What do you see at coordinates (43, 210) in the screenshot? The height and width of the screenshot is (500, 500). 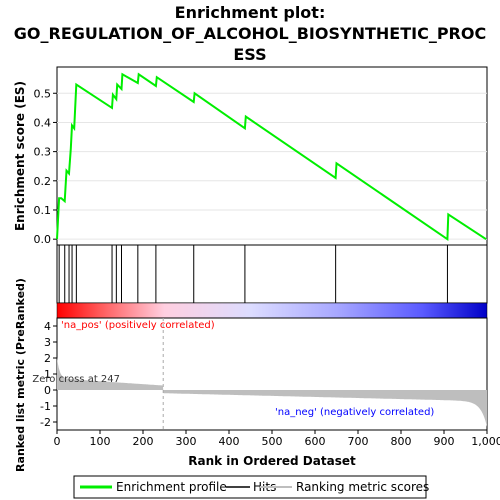 I see `es-ytick-label: 0.1` at bounding box center [43, 210].